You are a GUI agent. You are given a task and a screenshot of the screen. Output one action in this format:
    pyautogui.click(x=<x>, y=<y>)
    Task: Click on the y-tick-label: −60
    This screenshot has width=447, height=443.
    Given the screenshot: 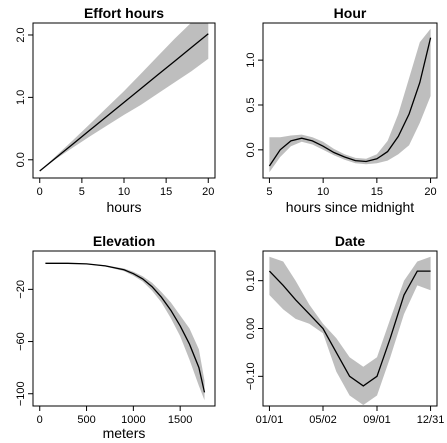 What is the action you would take?
    pyautogui.click(x=21, y=341)
    